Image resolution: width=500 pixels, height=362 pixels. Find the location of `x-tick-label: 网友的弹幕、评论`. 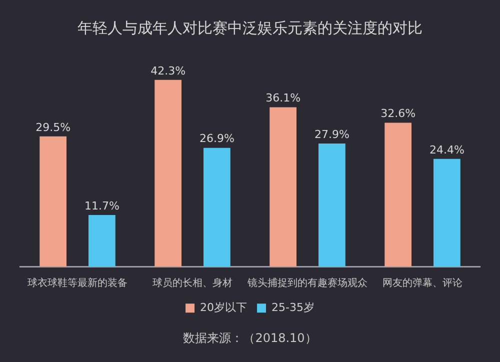

x-tick-label: 网友的弹幕、评论 is located at coordinates (422, 283).